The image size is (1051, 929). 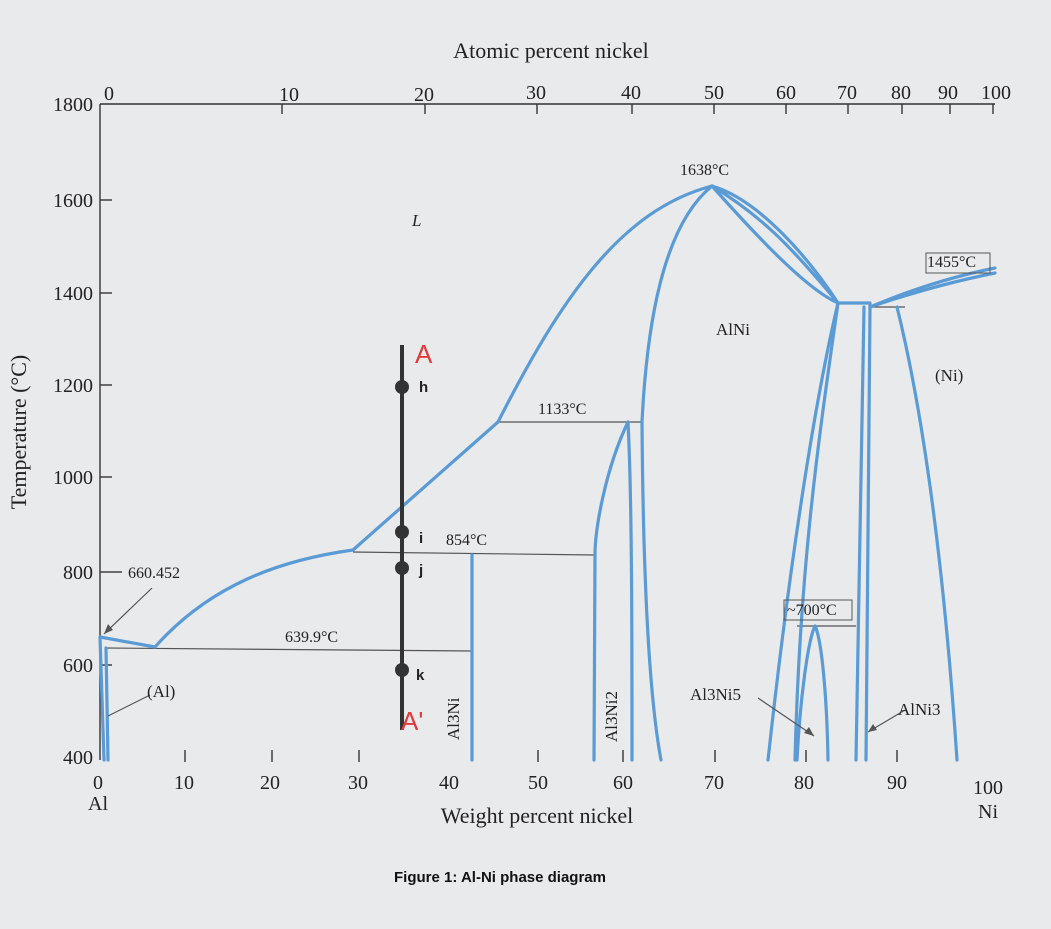 I want to click on arrows, so click(x=504, y=662).